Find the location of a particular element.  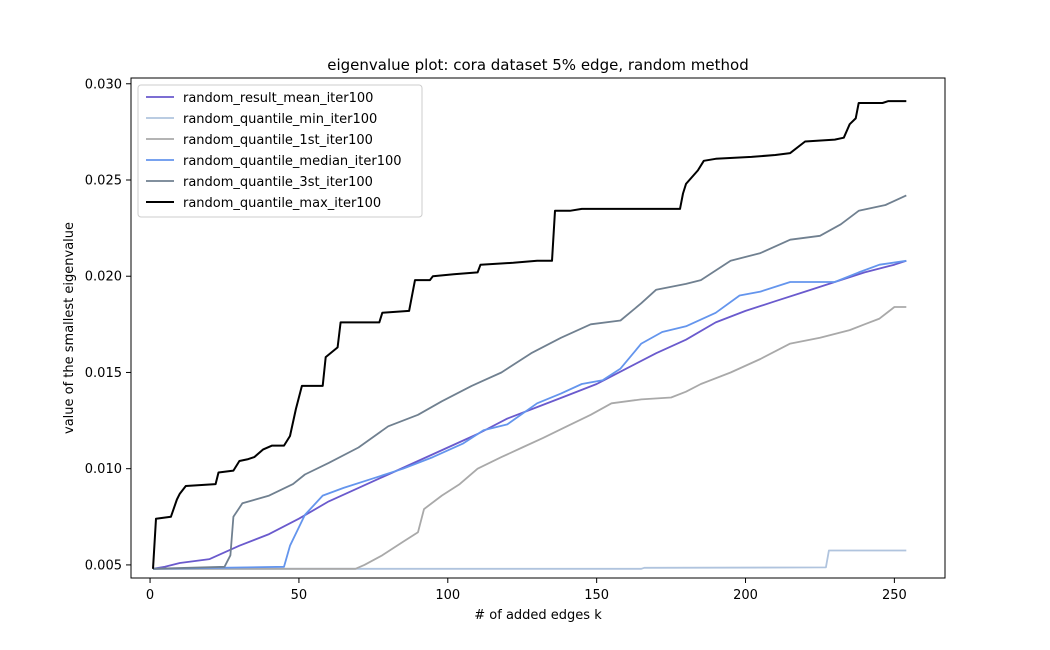

y-tick-label: 0.010 is located at coordinates (103, 469).